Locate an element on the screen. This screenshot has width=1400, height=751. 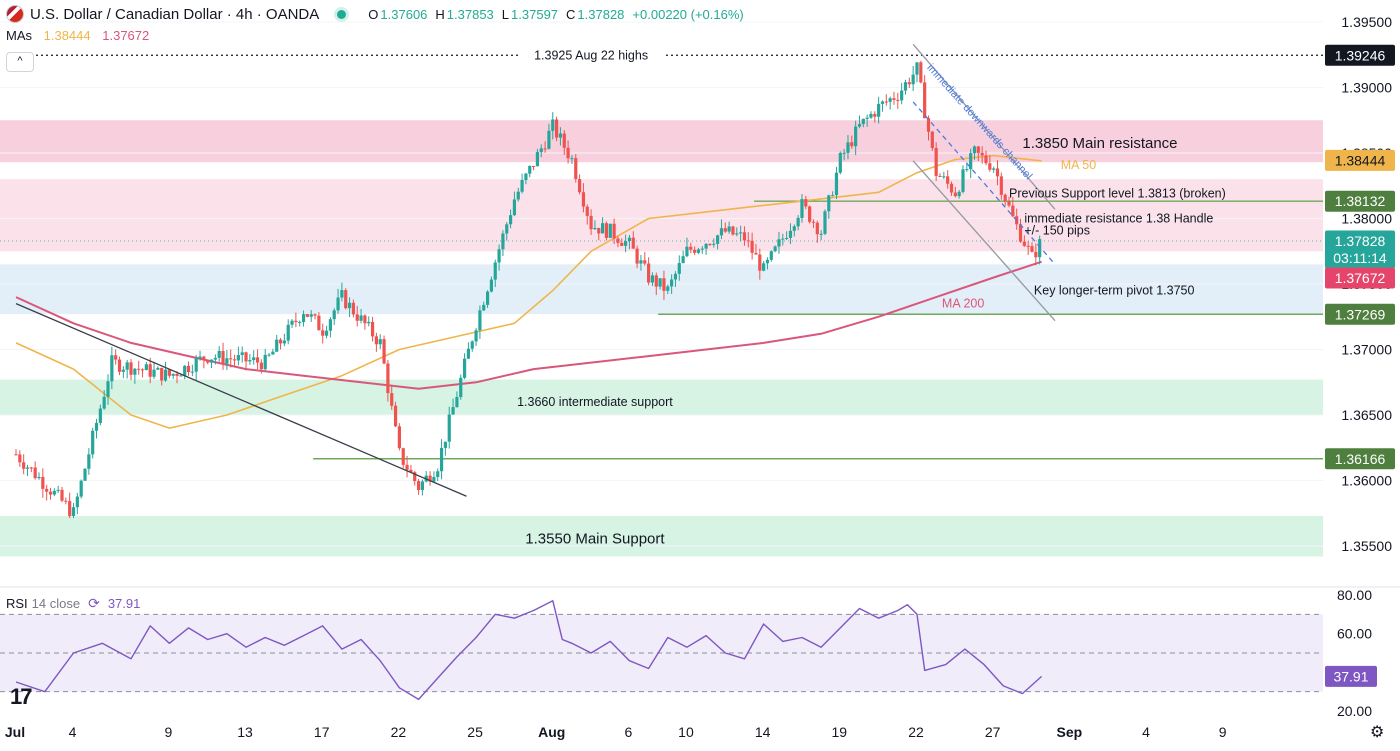
price-tag-label: 1.37269 is located at coordinates (1360, 314).